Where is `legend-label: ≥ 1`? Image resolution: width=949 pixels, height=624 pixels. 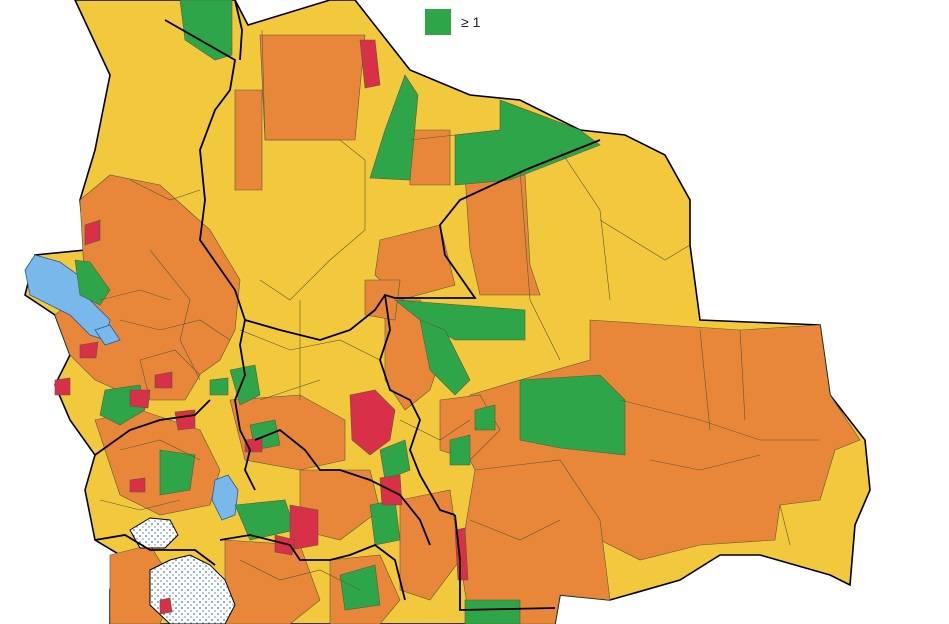 legend-label: ≥ 1 is located at coordinates (471, 22).